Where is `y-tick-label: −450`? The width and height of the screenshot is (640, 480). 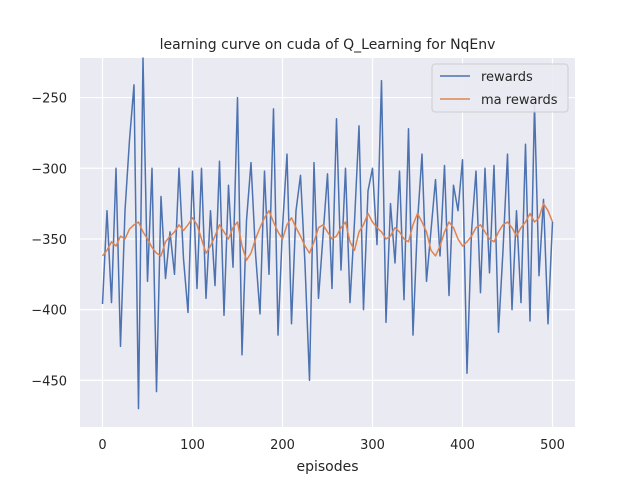
y-tick-label: −450 is located at coordinates (49, 381).